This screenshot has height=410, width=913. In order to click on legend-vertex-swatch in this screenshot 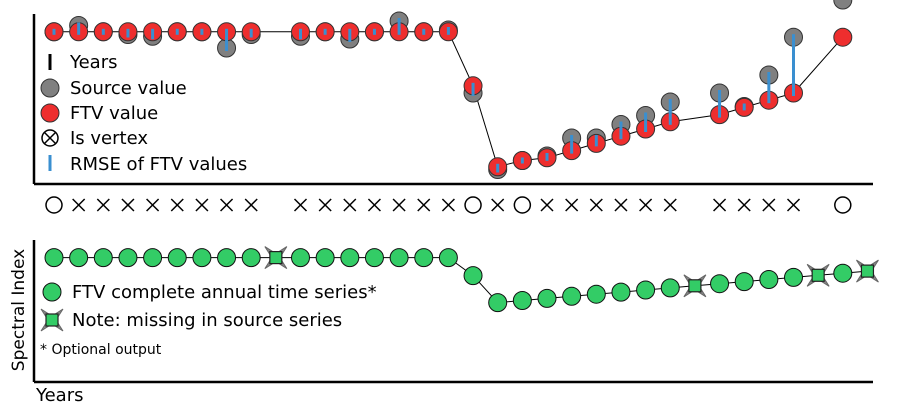, I will do `click(50, 138)`.